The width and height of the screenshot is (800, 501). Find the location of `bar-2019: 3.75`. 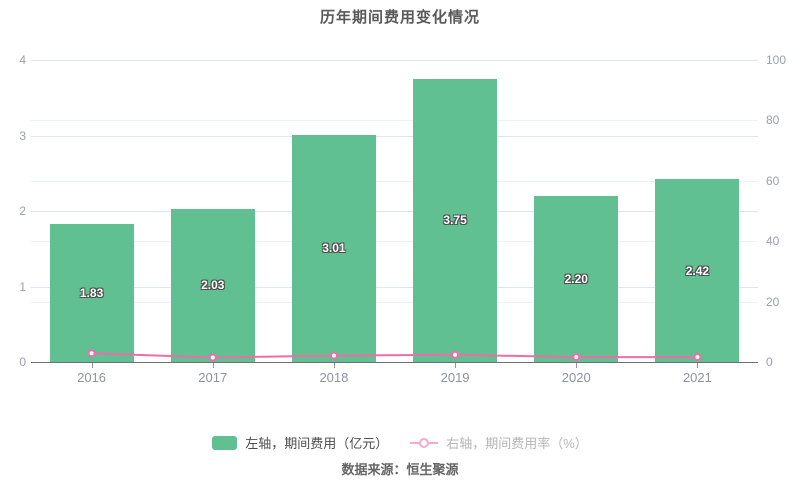

bar-2019: 3.75 is located at coordinates (455, 220).